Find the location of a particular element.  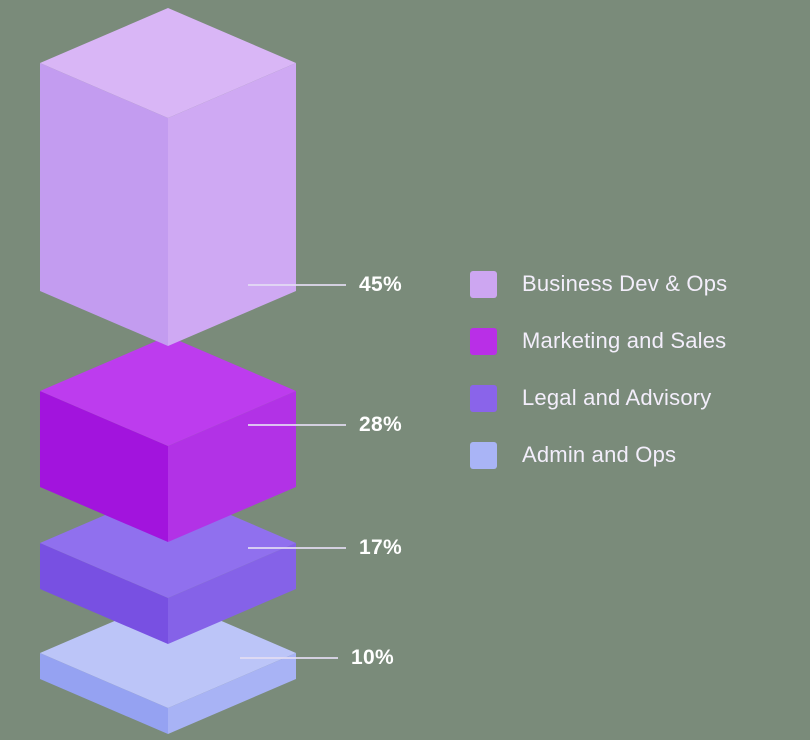

callout-segment-2: 28% is located at coordinates (325, 425).